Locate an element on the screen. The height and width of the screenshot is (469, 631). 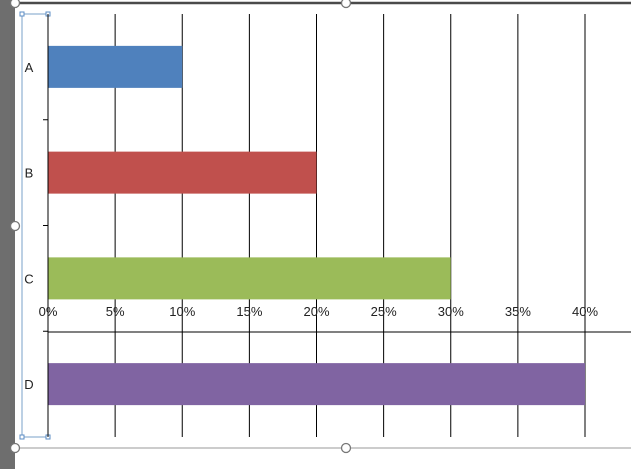
window-edge-strip is located at coordinates (7, 234).